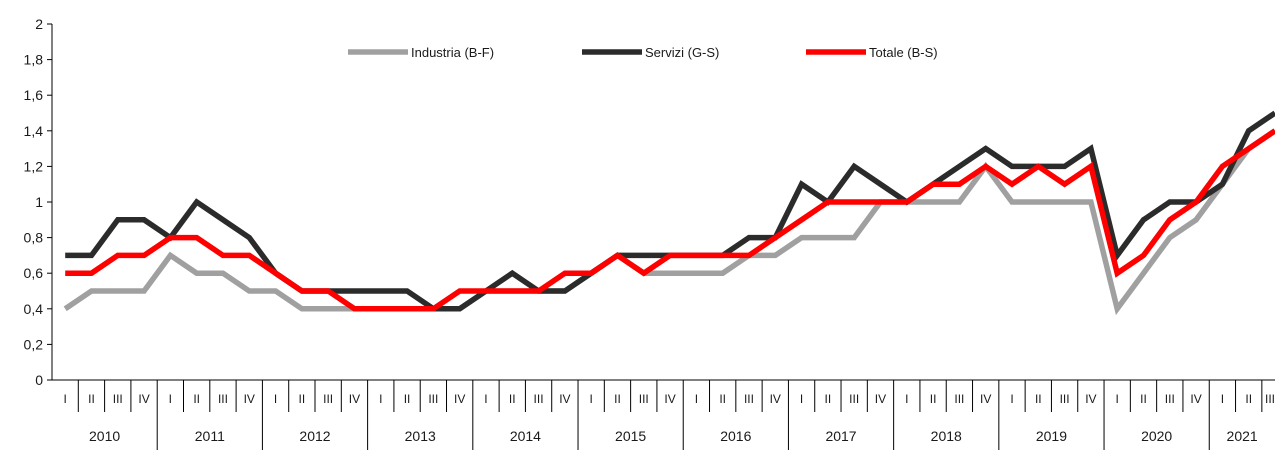 The height and width of the screenshot is (450, 1275). What do you see at coordinates (210, 436) in the screenshot?
I see `year-label: 2011` at bounding box center [210, 436].